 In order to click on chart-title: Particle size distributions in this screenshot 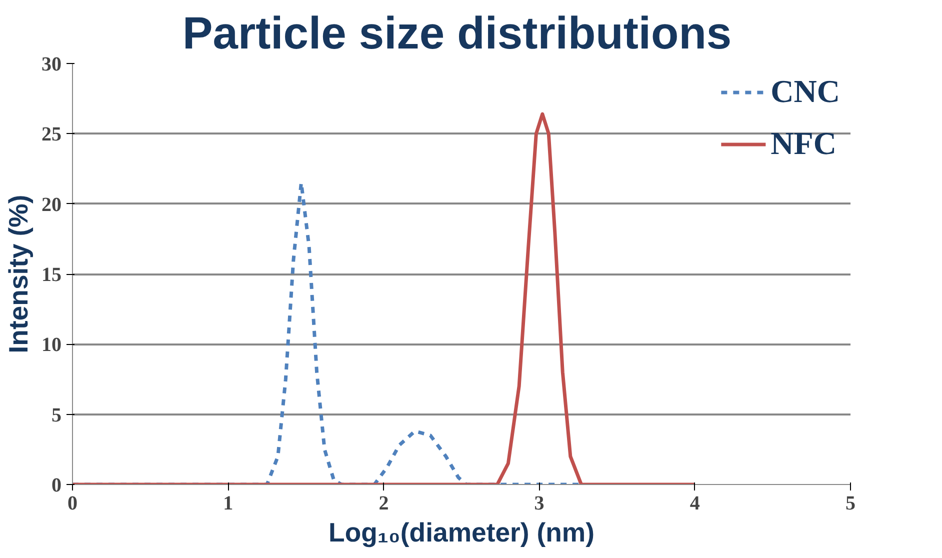, I will do `click(457, 33)`.